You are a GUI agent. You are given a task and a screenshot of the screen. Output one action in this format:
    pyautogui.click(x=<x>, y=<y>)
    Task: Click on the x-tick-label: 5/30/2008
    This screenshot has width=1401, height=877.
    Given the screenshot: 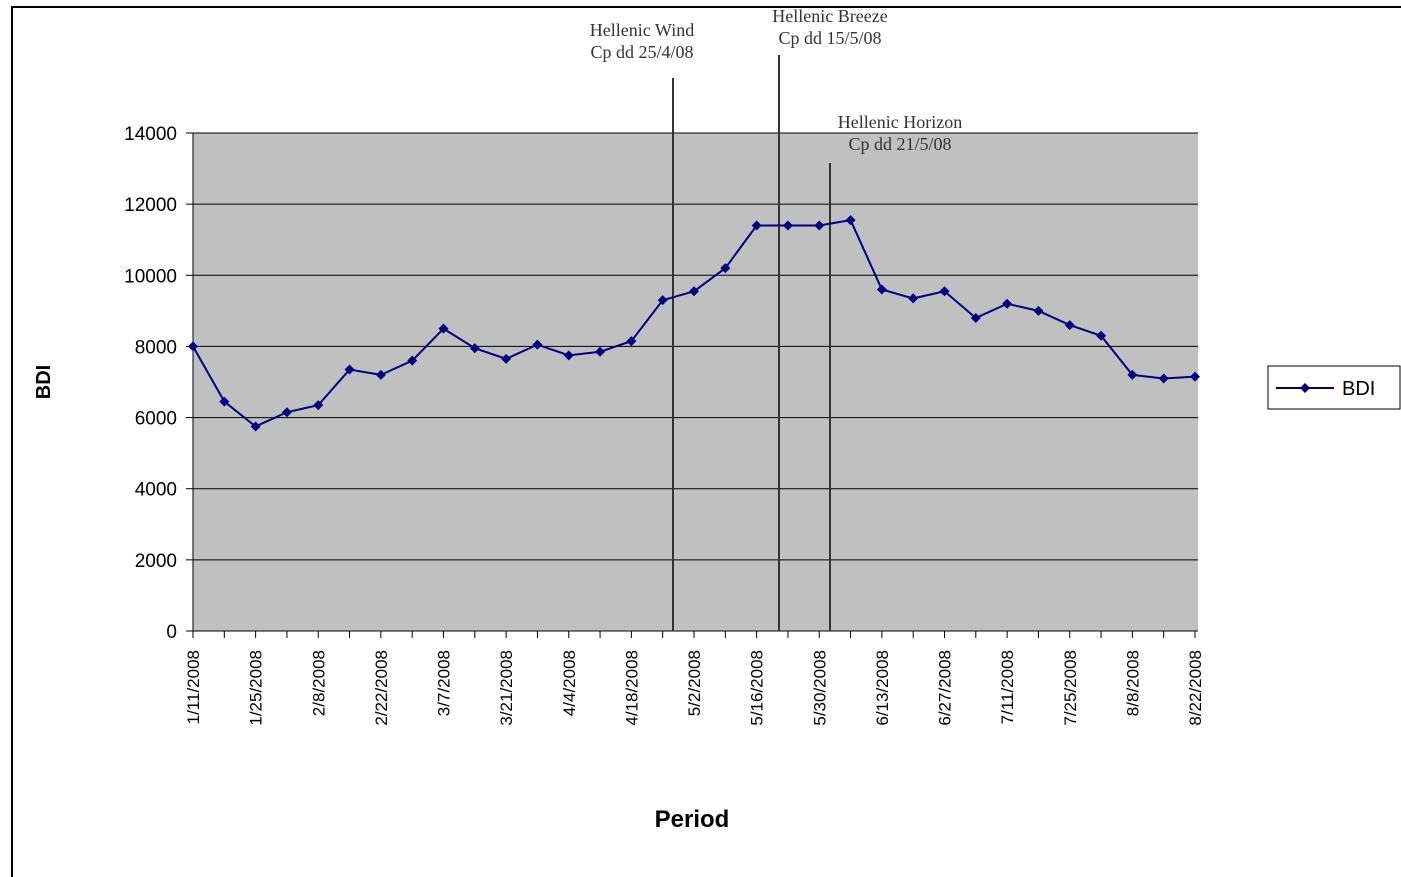 What is the action you would take?
    pyautogui.click(x=819, y=688)
    